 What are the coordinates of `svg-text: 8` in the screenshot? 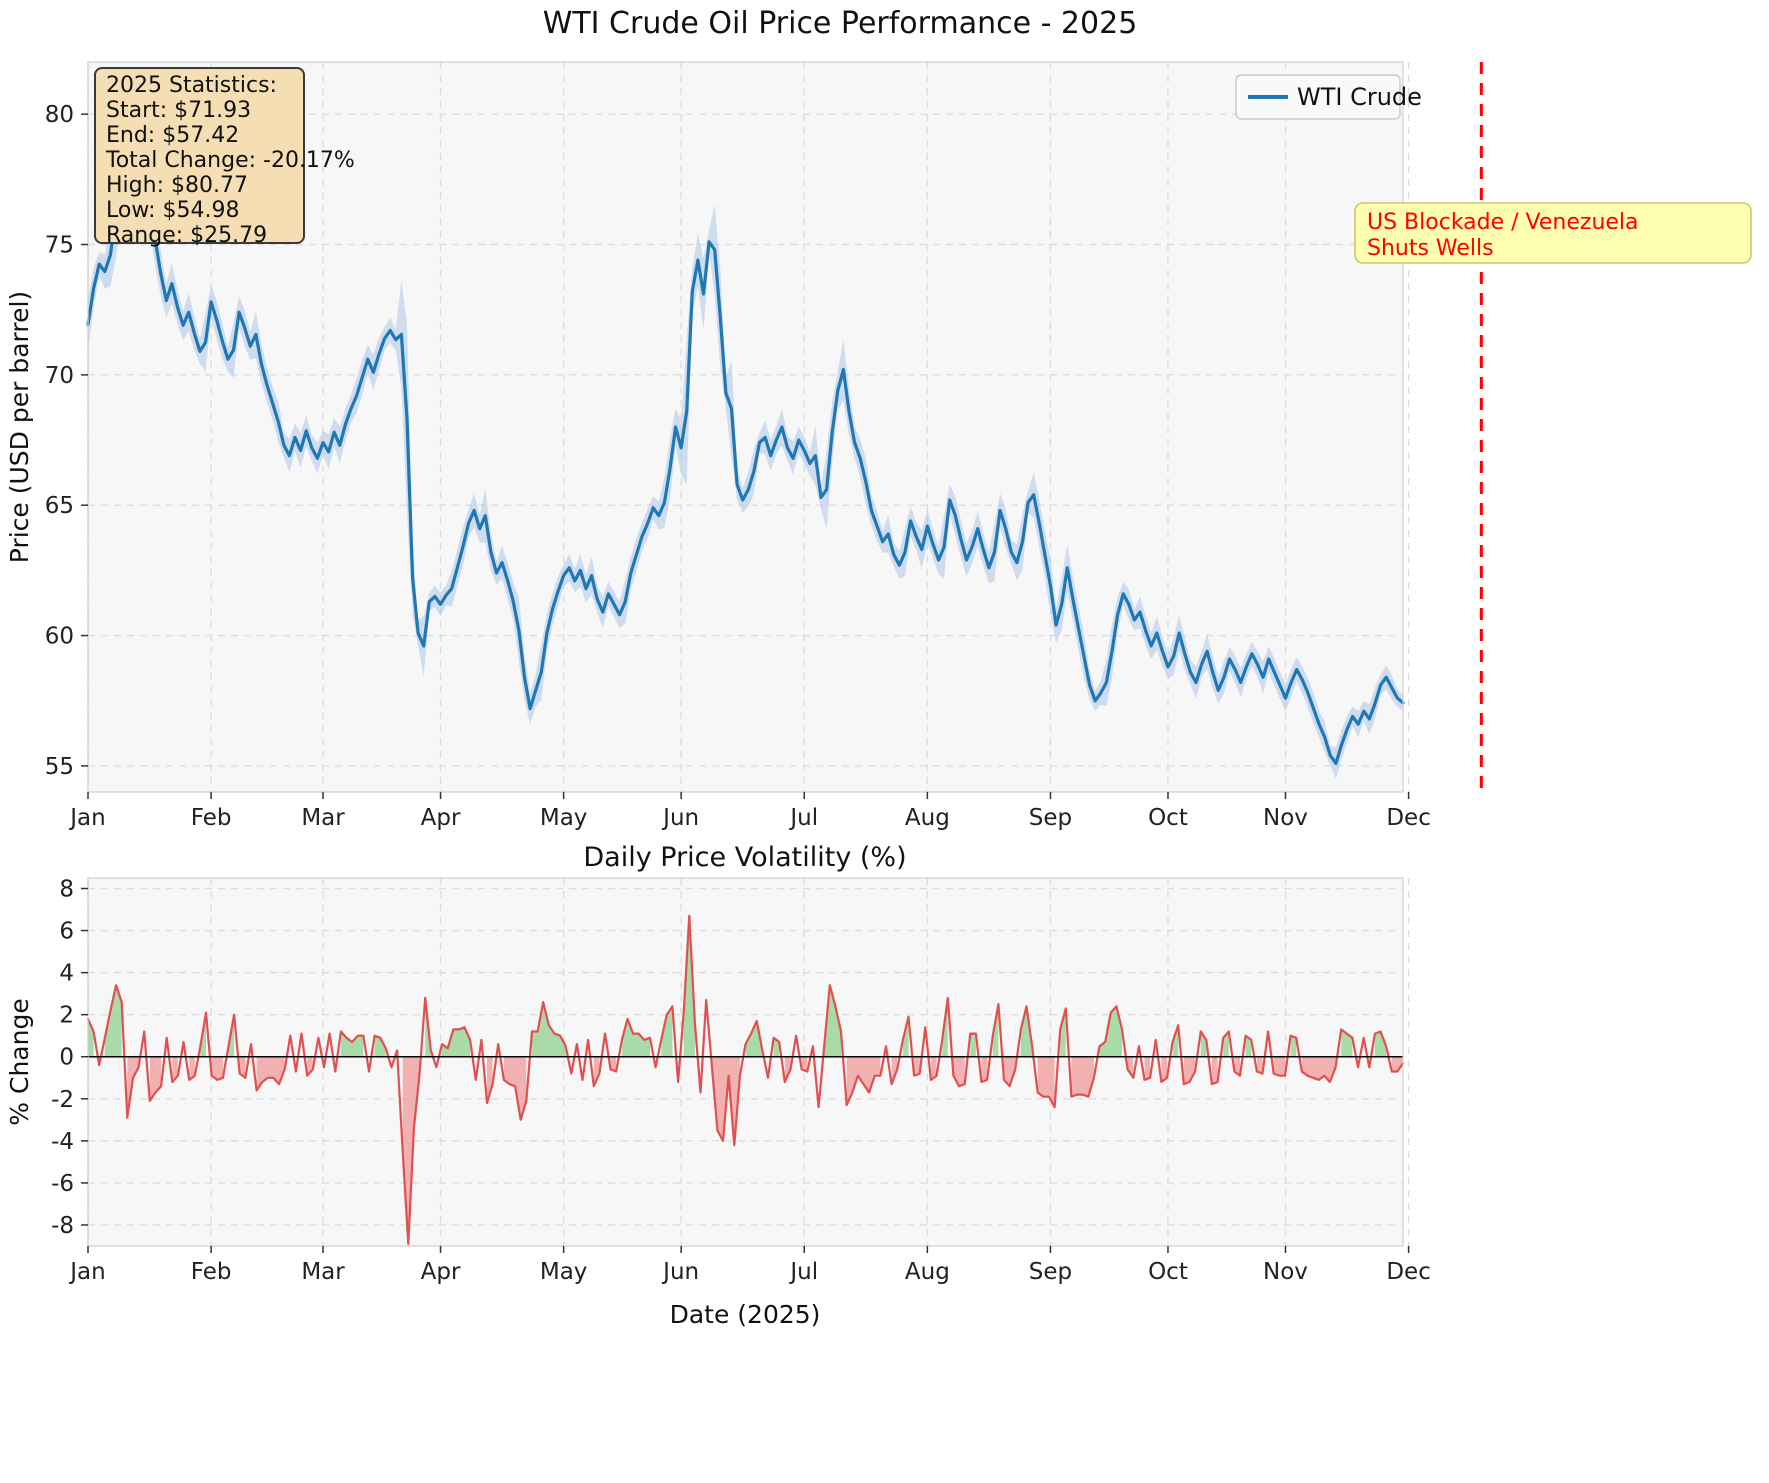 It's located at (66, 890).